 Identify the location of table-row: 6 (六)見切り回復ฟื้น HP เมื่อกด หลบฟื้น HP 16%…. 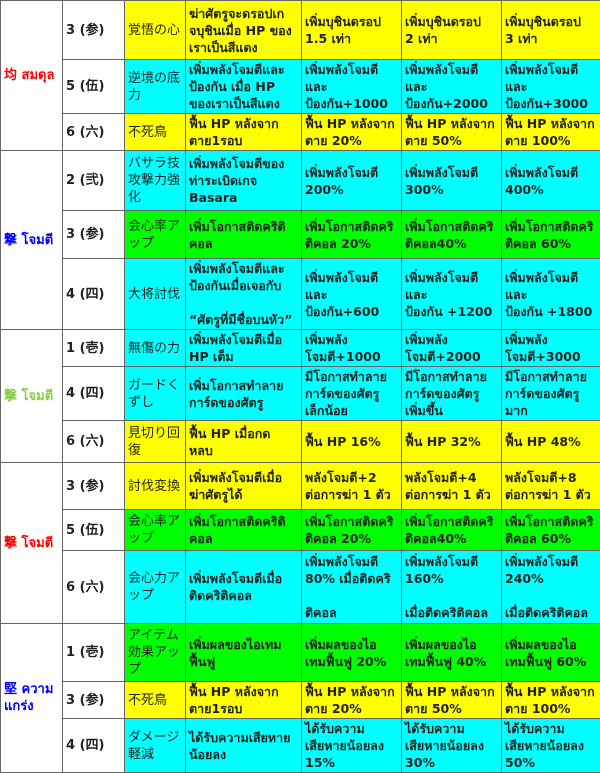
(300, 442).